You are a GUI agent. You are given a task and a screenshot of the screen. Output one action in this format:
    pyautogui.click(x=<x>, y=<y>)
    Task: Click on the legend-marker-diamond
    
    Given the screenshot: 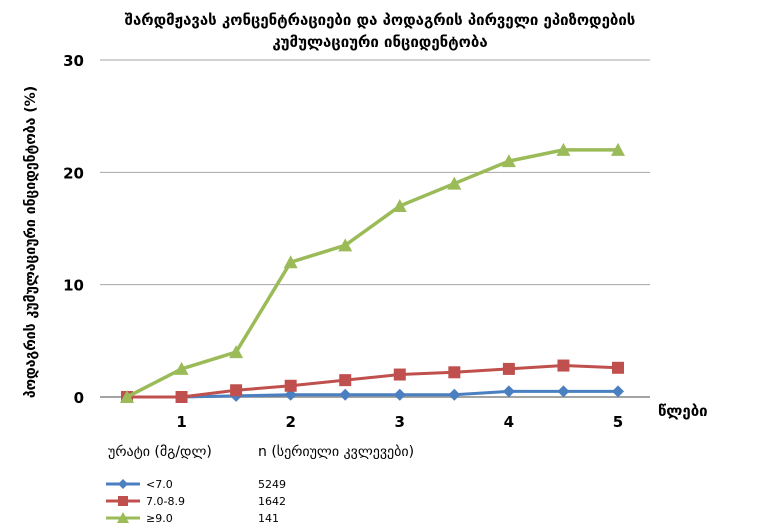 What is the action you would take?
    pyautogui.click(x=123, y=484)
    